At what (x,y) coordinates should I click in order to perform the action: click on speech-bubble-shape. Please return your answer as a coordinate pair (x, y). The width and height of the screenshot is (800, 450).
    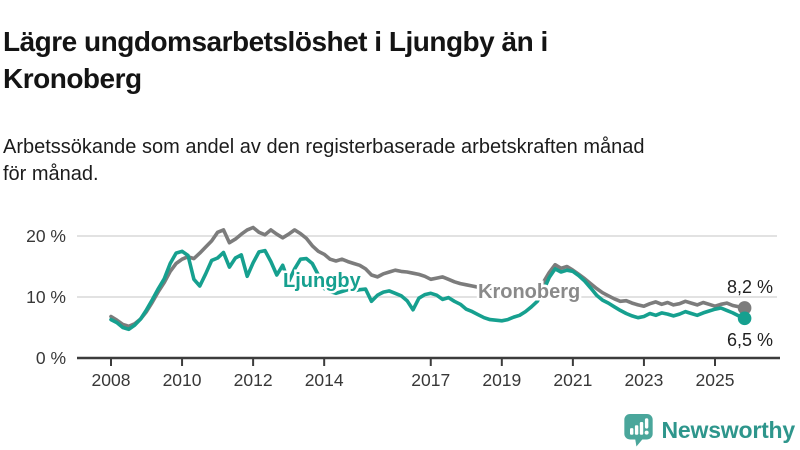
    Looking at the image, I should click on (638, 430).